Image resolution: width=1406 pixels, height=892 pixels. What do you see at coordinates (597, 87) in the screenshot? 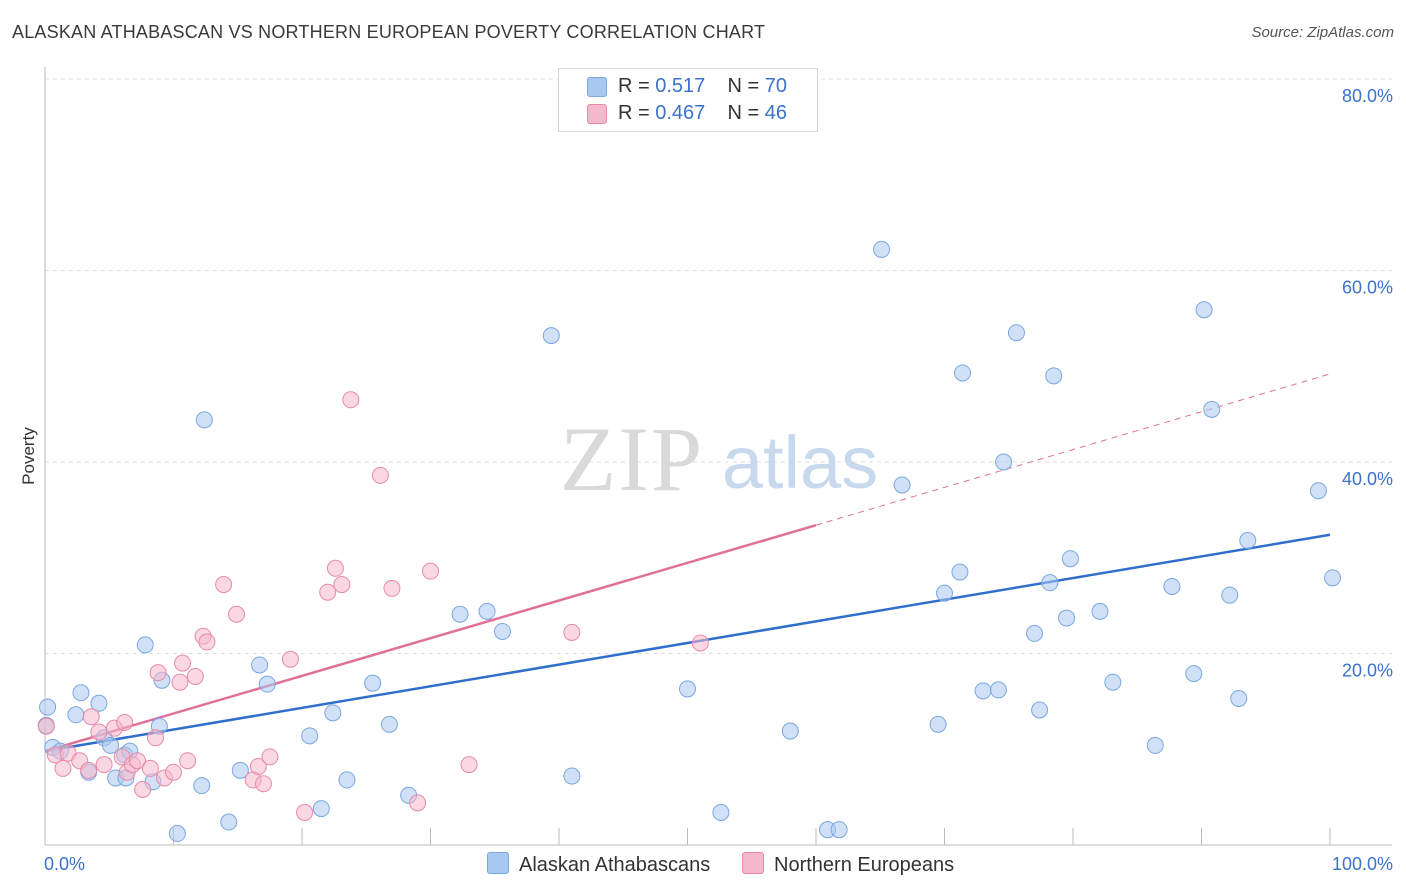
I see `legend-swatch-athabascan` at bounding box center [597, 87].